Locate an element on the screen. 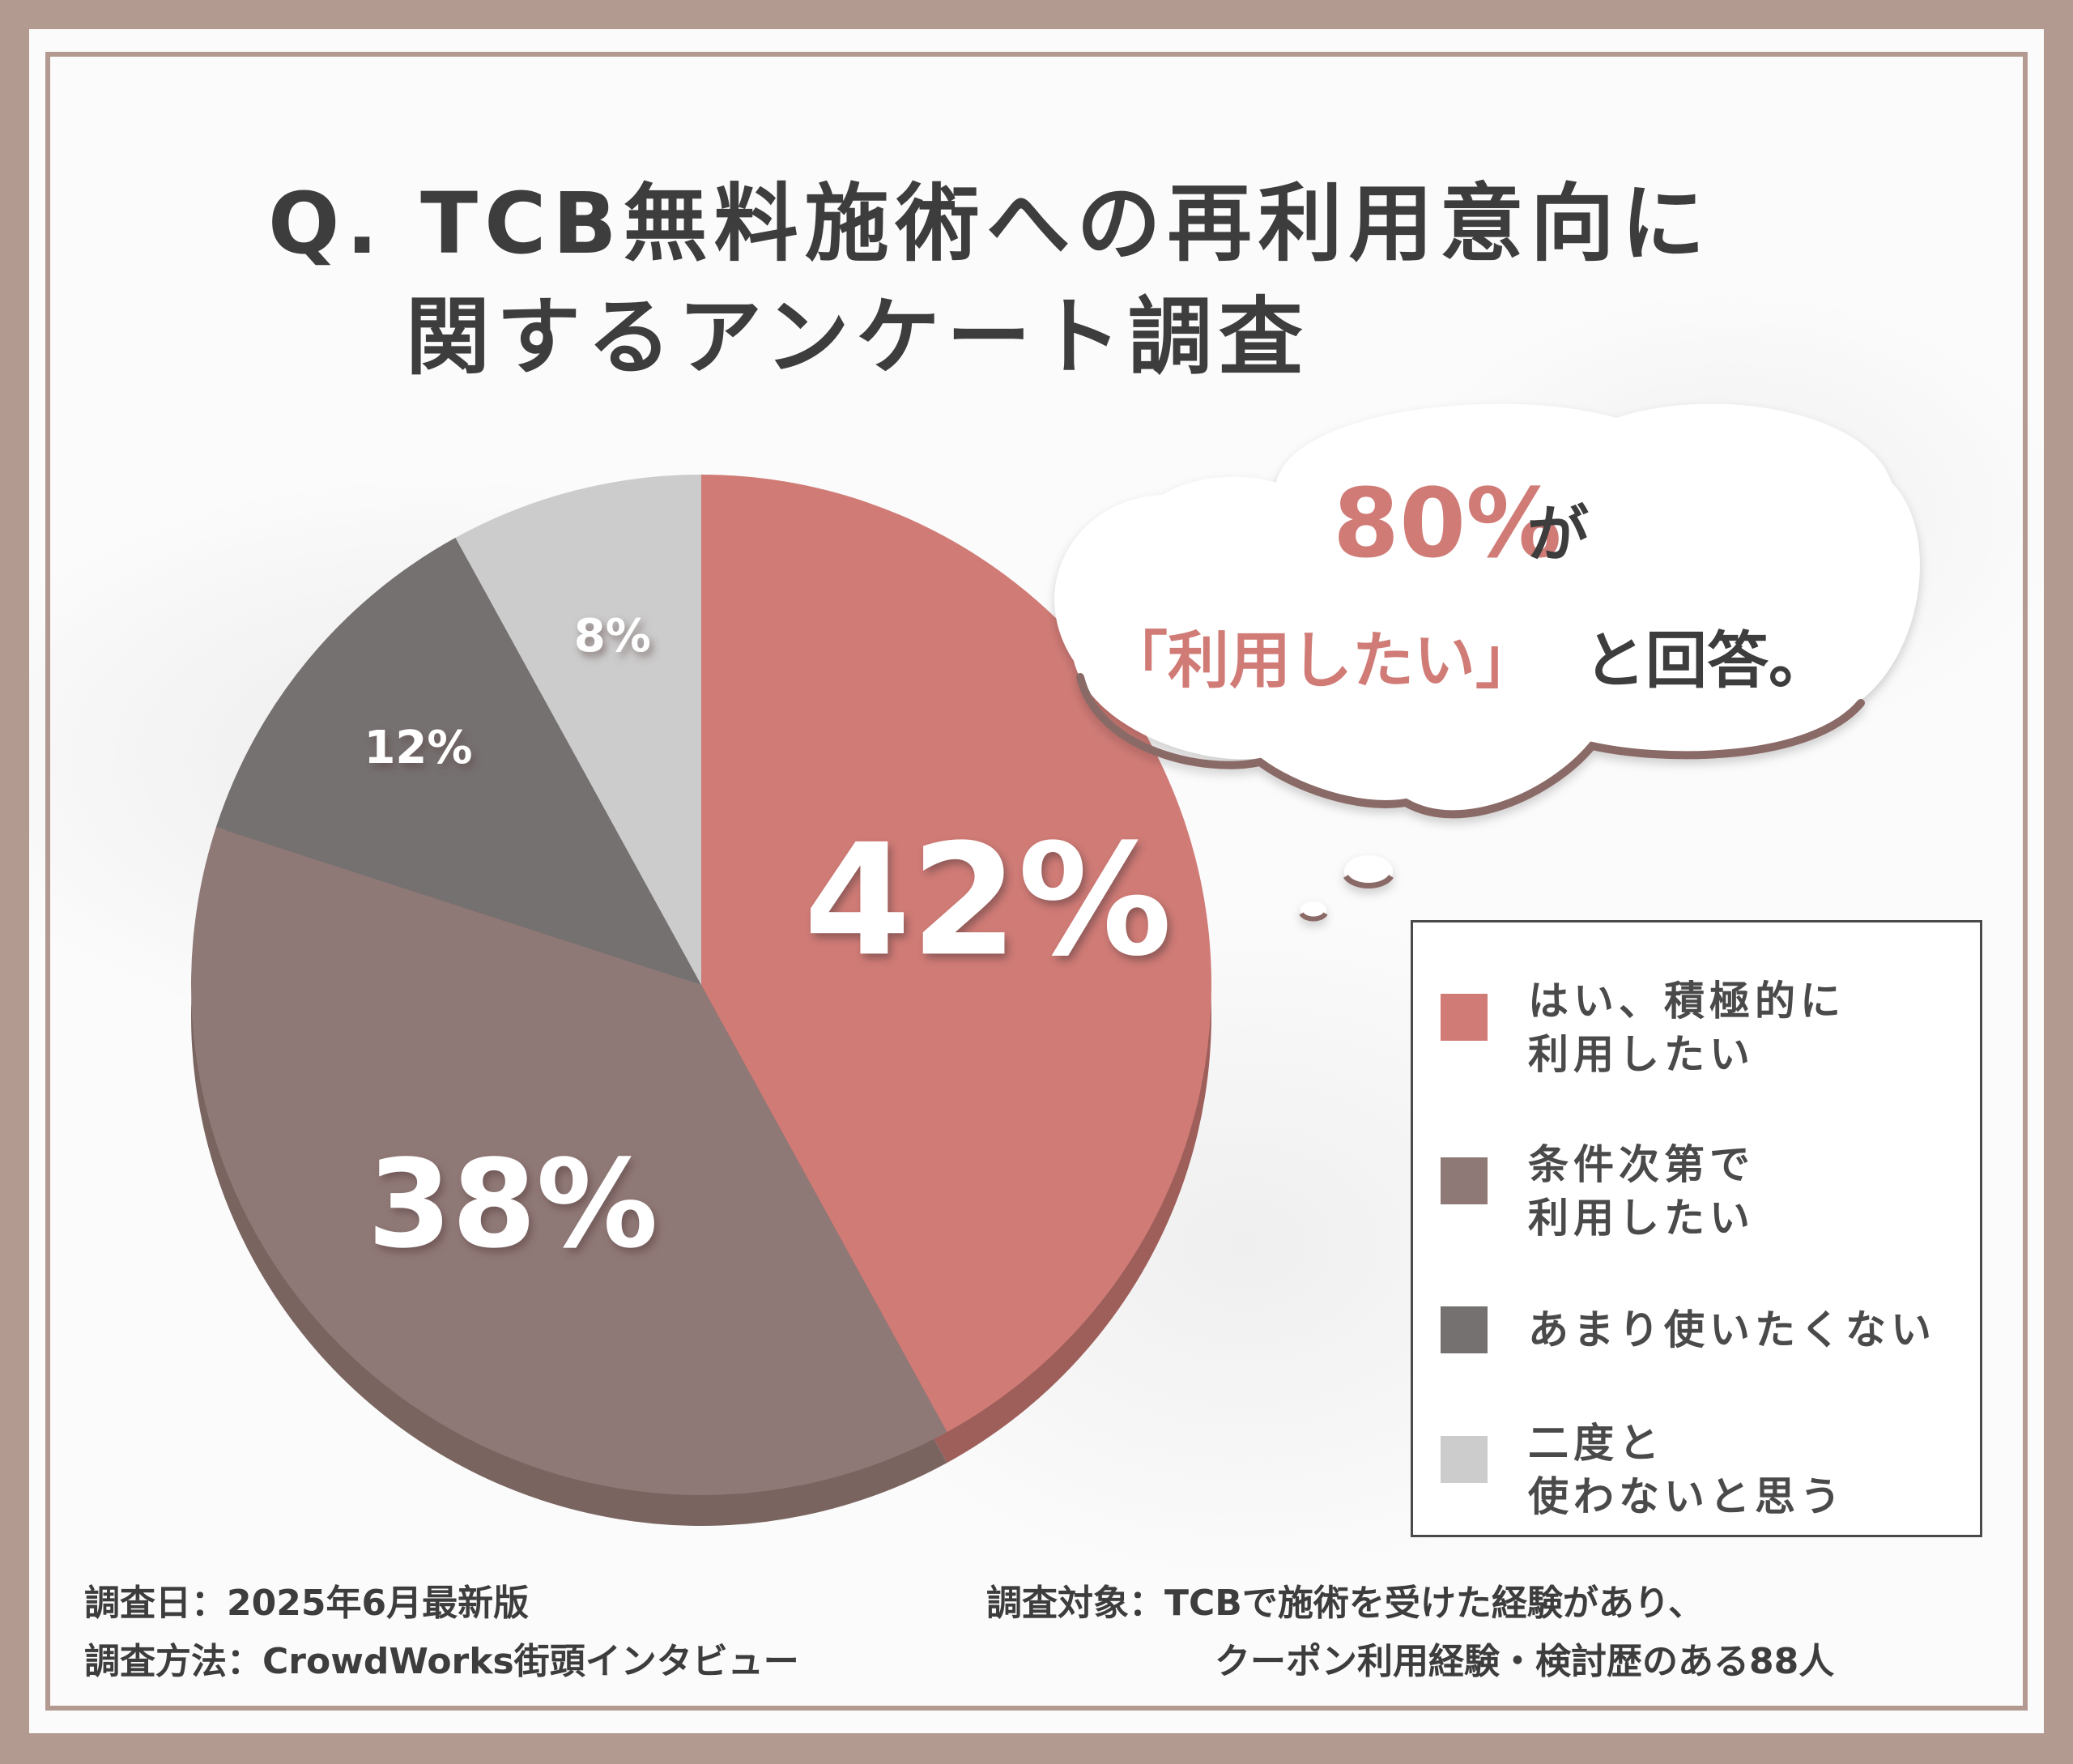 Image resolution: width=2073 pixels, height=1764 pixels. pie-labels: 42% 38% 12% 8% is located at coordinates (768, 943).